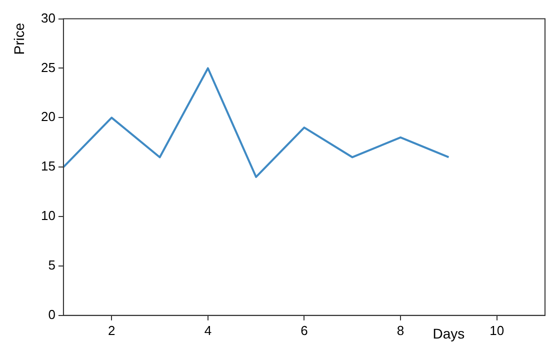  Describe the element at coordinates (48, 216) in the screenshot. I see `y-tick-label: 10` at that location.